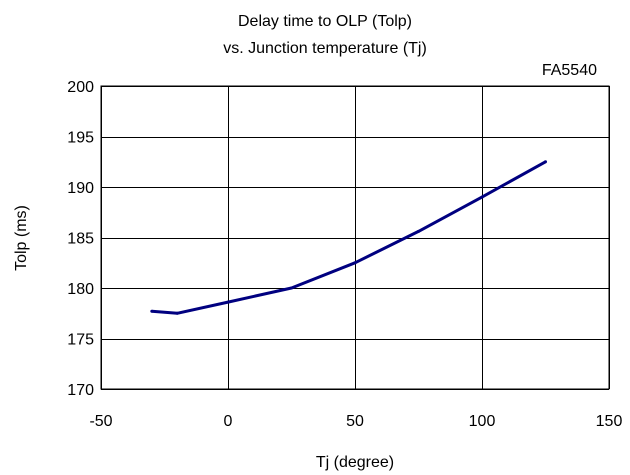 The height and width of the screenshot is (475, 630). What do you see at coordinates (80, 340) in the screenshot?
I see `y-tick-label: 175` at bounding box center [80, 340].